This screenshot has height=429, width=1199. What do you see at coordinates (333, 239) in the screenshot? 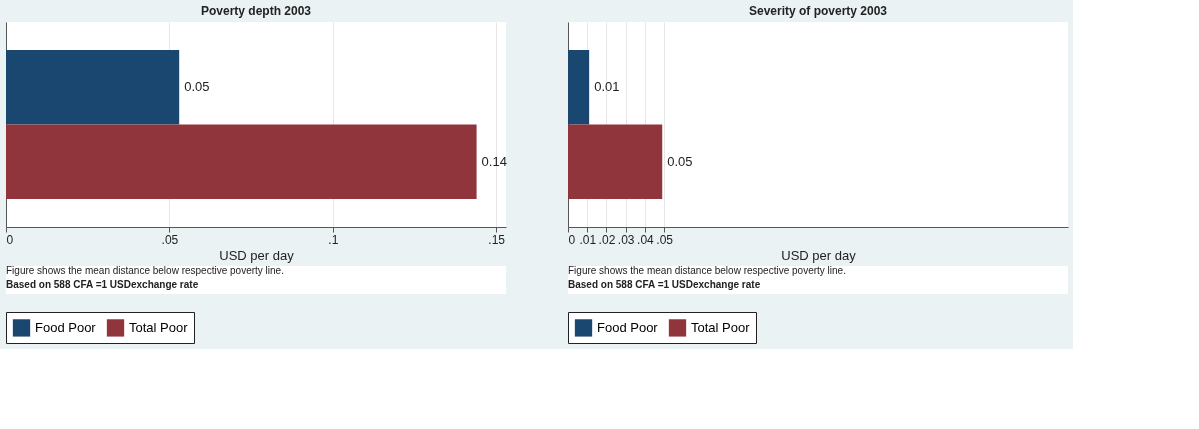
I see `x-tick-label: .1` at bounding box center [333, 239].